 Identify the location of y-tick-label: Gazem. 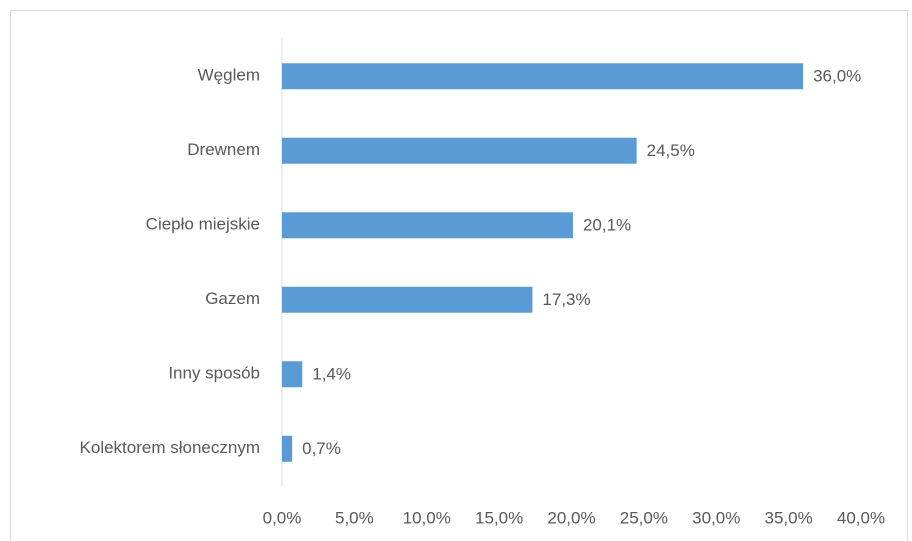
(232, 298).